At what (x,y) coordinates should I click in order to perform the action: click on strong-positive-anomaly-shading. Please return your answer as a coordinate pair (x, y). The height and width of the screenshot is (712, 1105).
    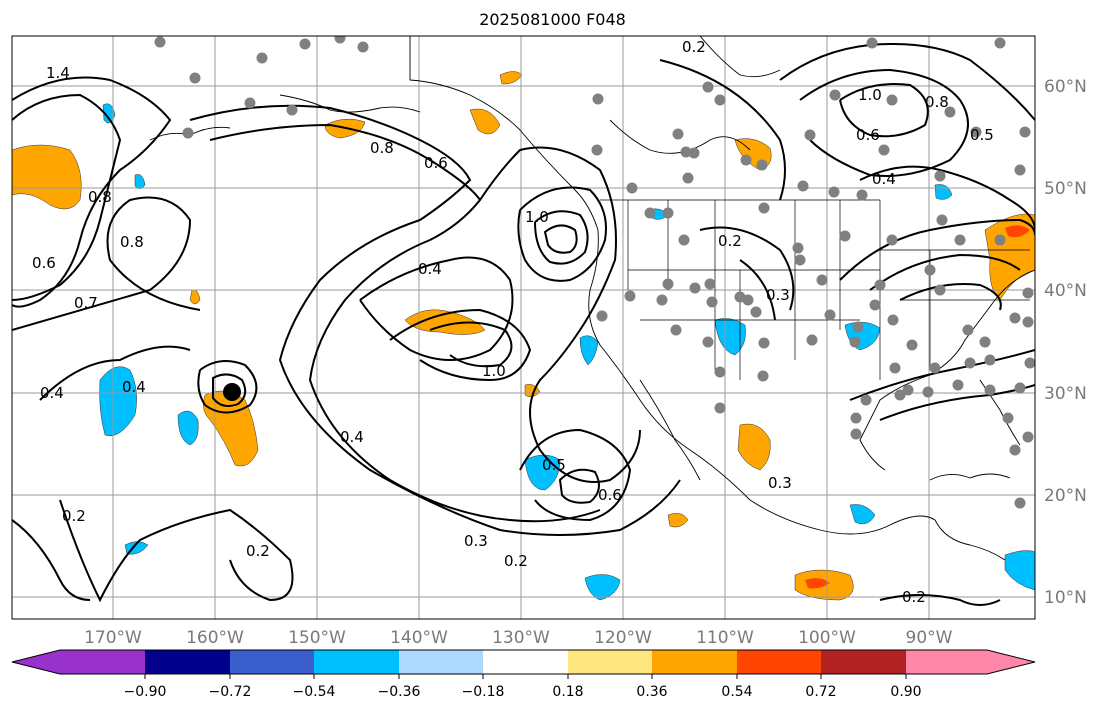
    Looking at the image, I should click on (917, 407).